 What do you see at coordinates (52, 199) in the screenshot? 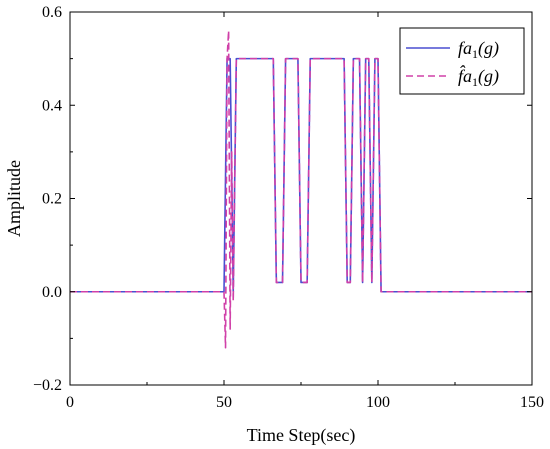
I see `y-tick-label: 0.2` at bounding box center [52, 199].